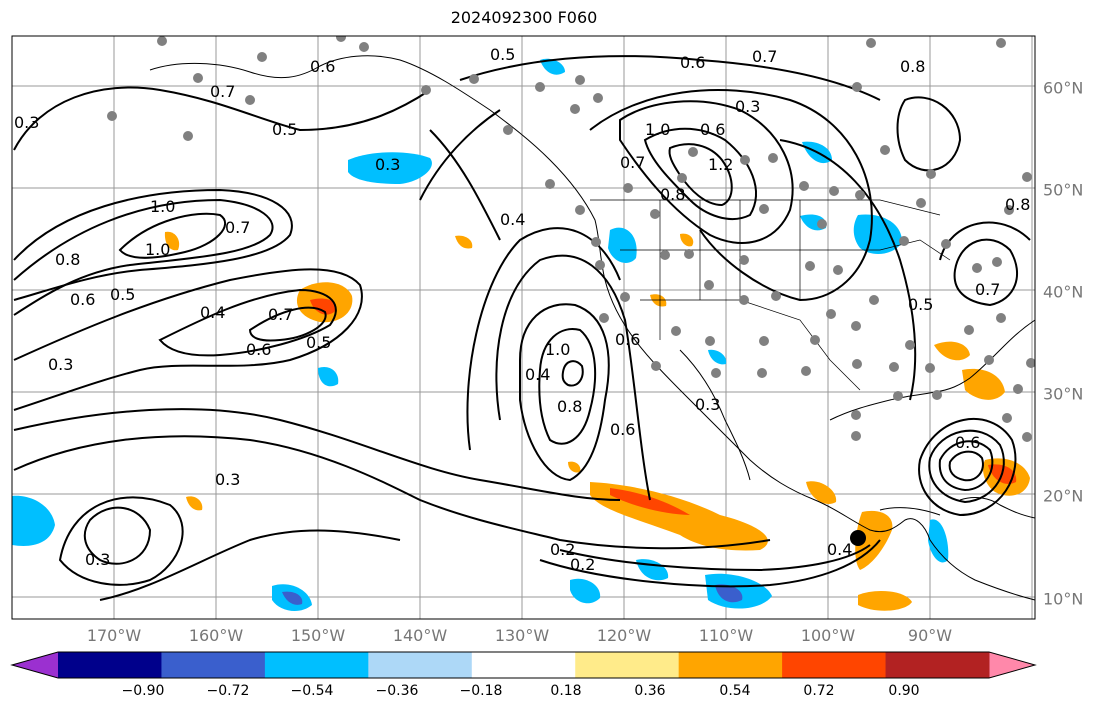 This screenshot has height=712, width=1105. I want to click on lat-label-60n: 60°N, so click(1063, 88).